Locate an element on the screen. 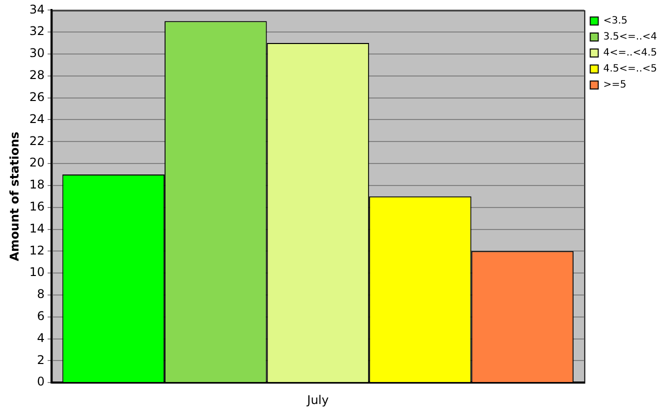 Image resolution: width=667 pixels, height=415 pixels. y-tick-label: 4 is located at coordinates (41, 337).